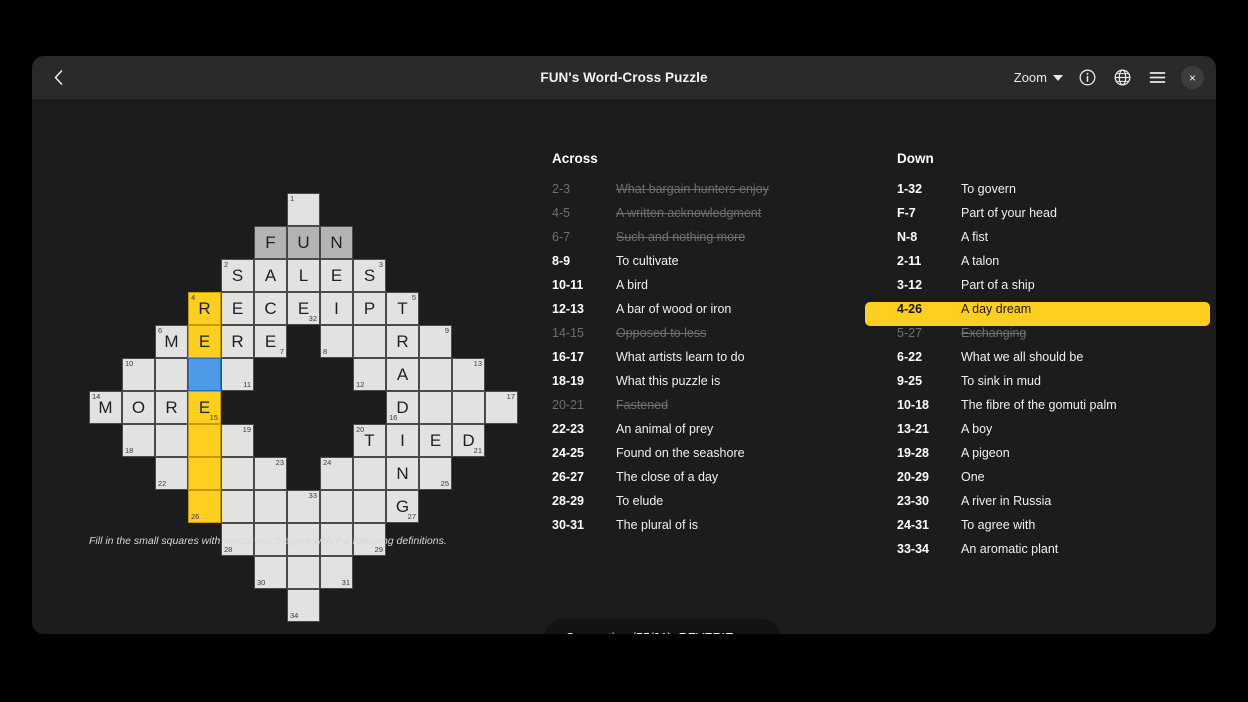  I want to click on grid-cell: 14 M, so click(105, 407).